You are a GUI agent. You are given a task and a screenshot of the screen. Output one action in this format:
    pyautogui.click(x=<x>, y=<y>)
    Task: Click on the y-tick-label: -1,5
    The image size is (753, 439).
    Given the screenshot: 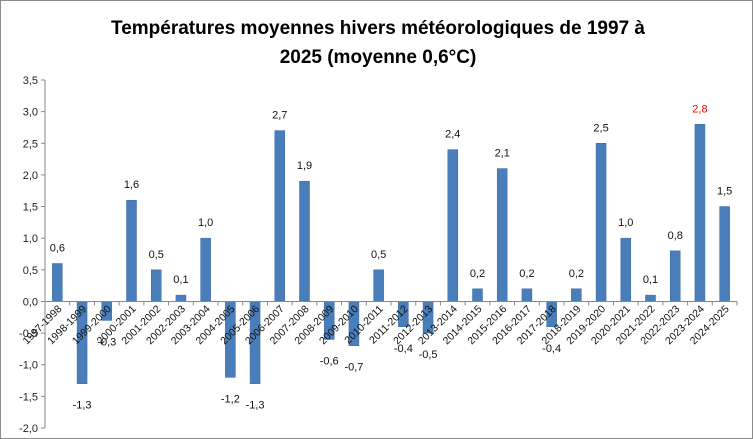 What is the action you would take?
    pyautogui.click(x=28, y=397)
    